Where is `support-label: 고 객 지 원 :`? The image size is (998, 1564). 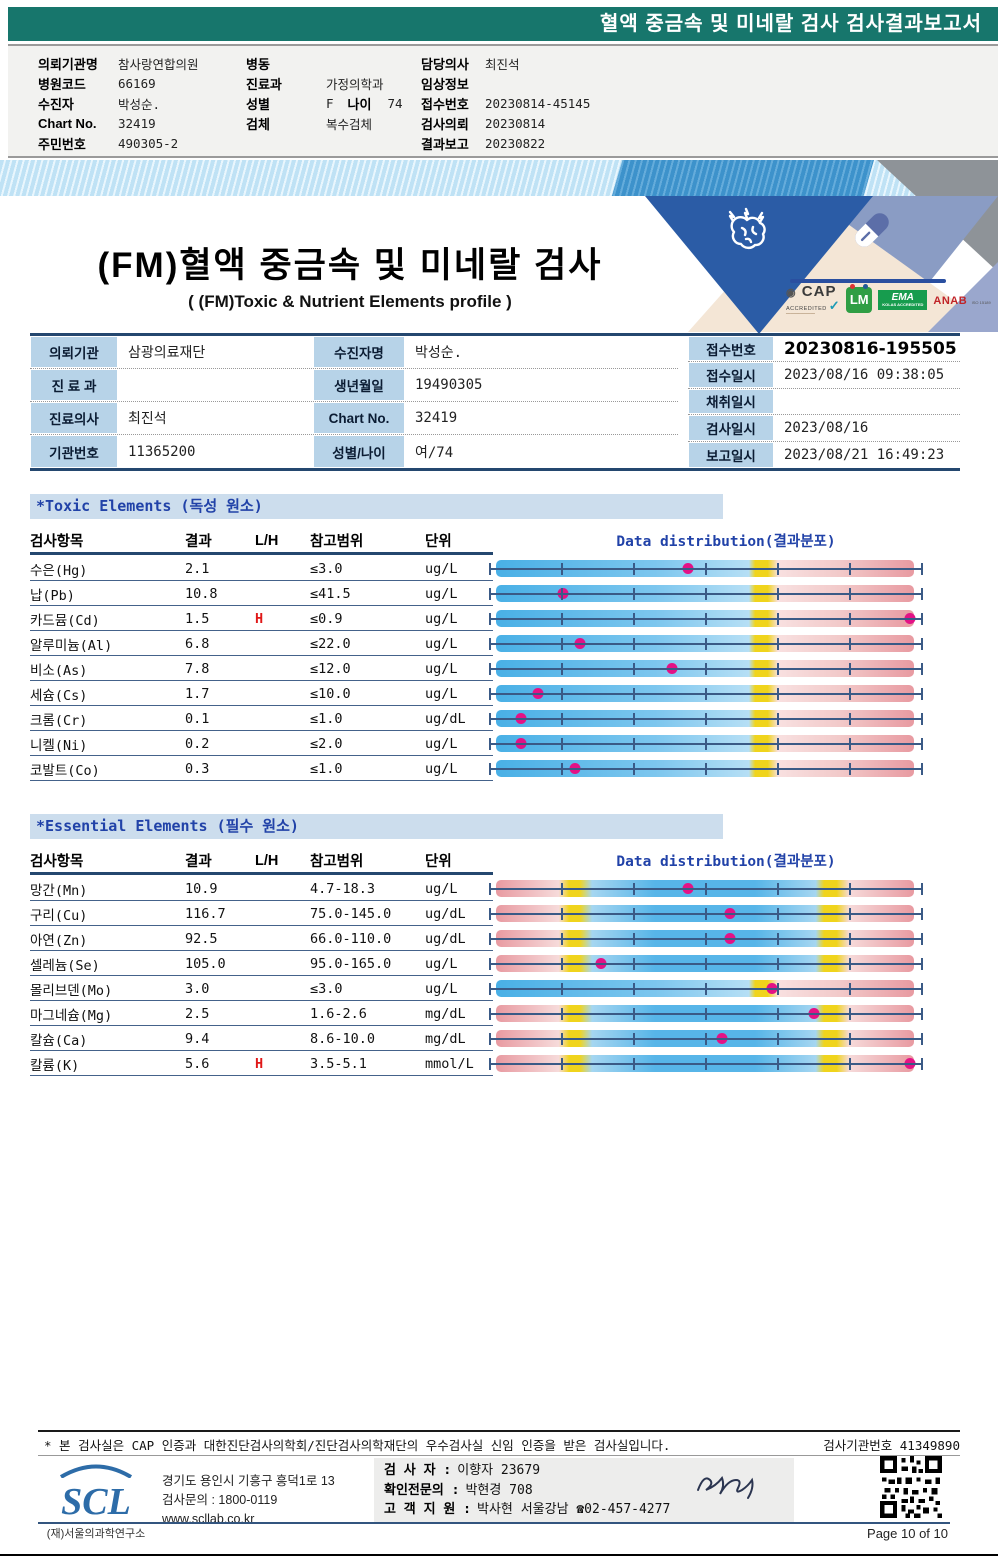 support-label: 고 객 지 원 : is located at coordinates (427, 1509).